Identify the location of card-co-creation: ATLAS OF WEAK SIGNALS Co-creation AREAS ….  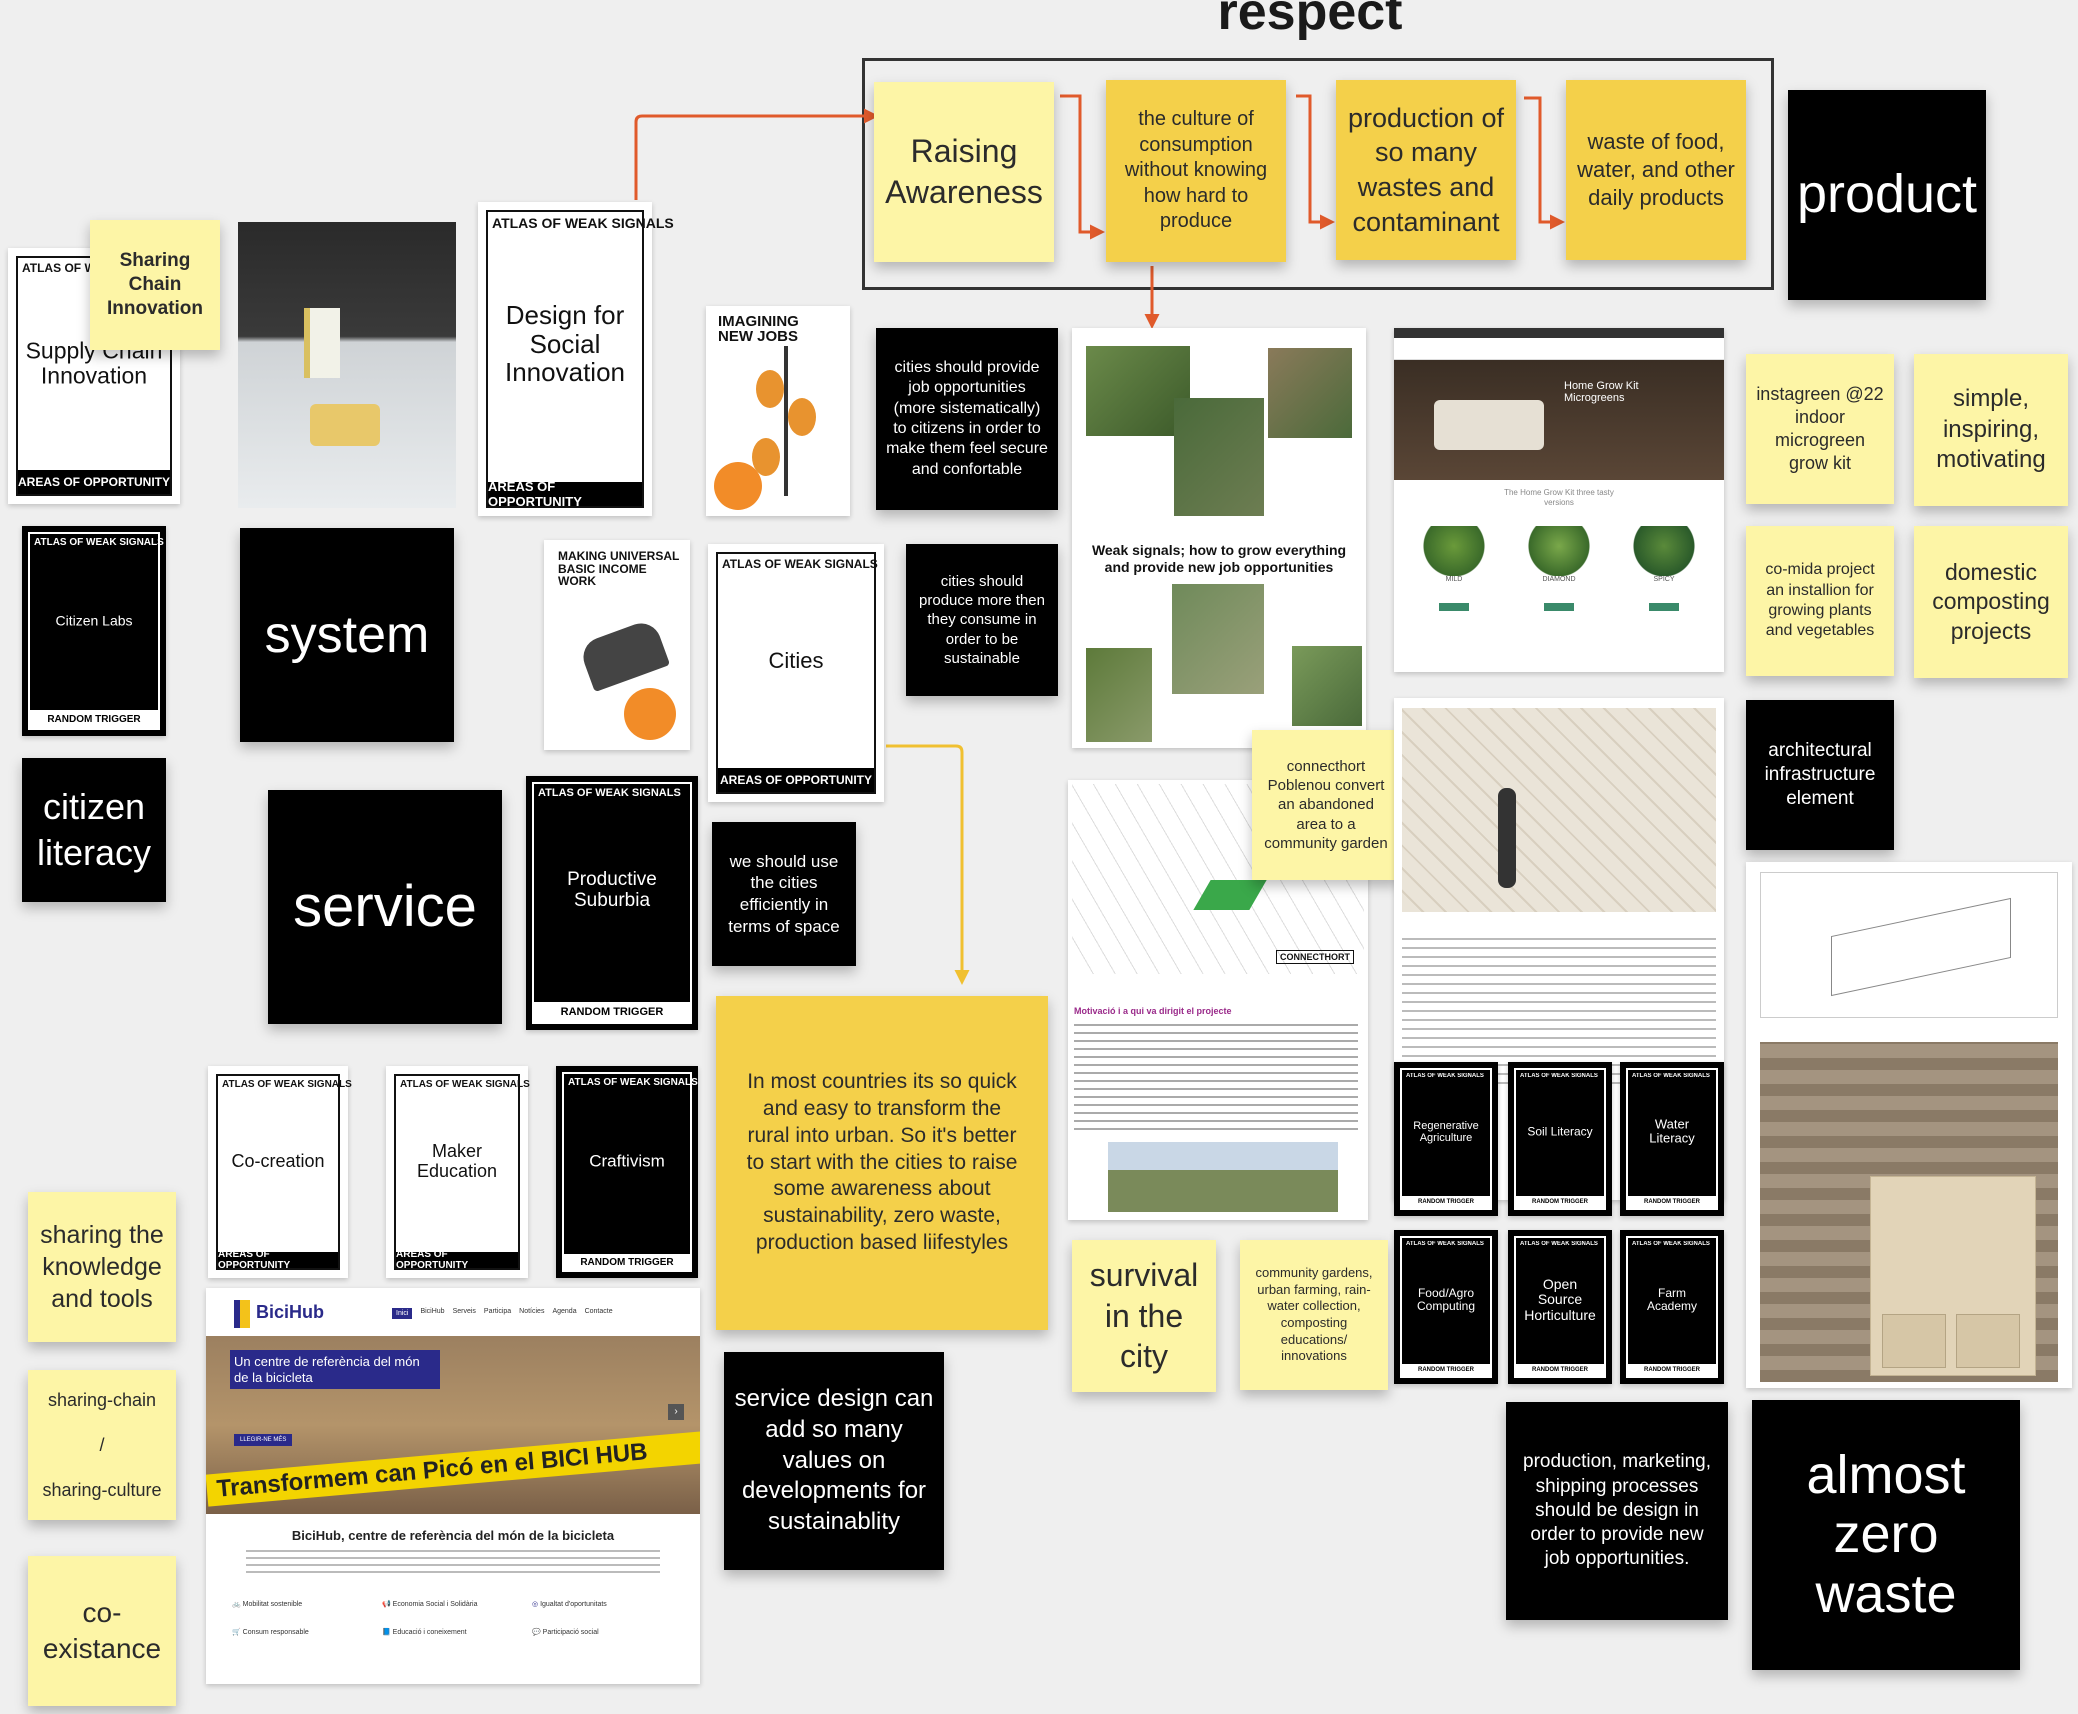
(280, 1172).